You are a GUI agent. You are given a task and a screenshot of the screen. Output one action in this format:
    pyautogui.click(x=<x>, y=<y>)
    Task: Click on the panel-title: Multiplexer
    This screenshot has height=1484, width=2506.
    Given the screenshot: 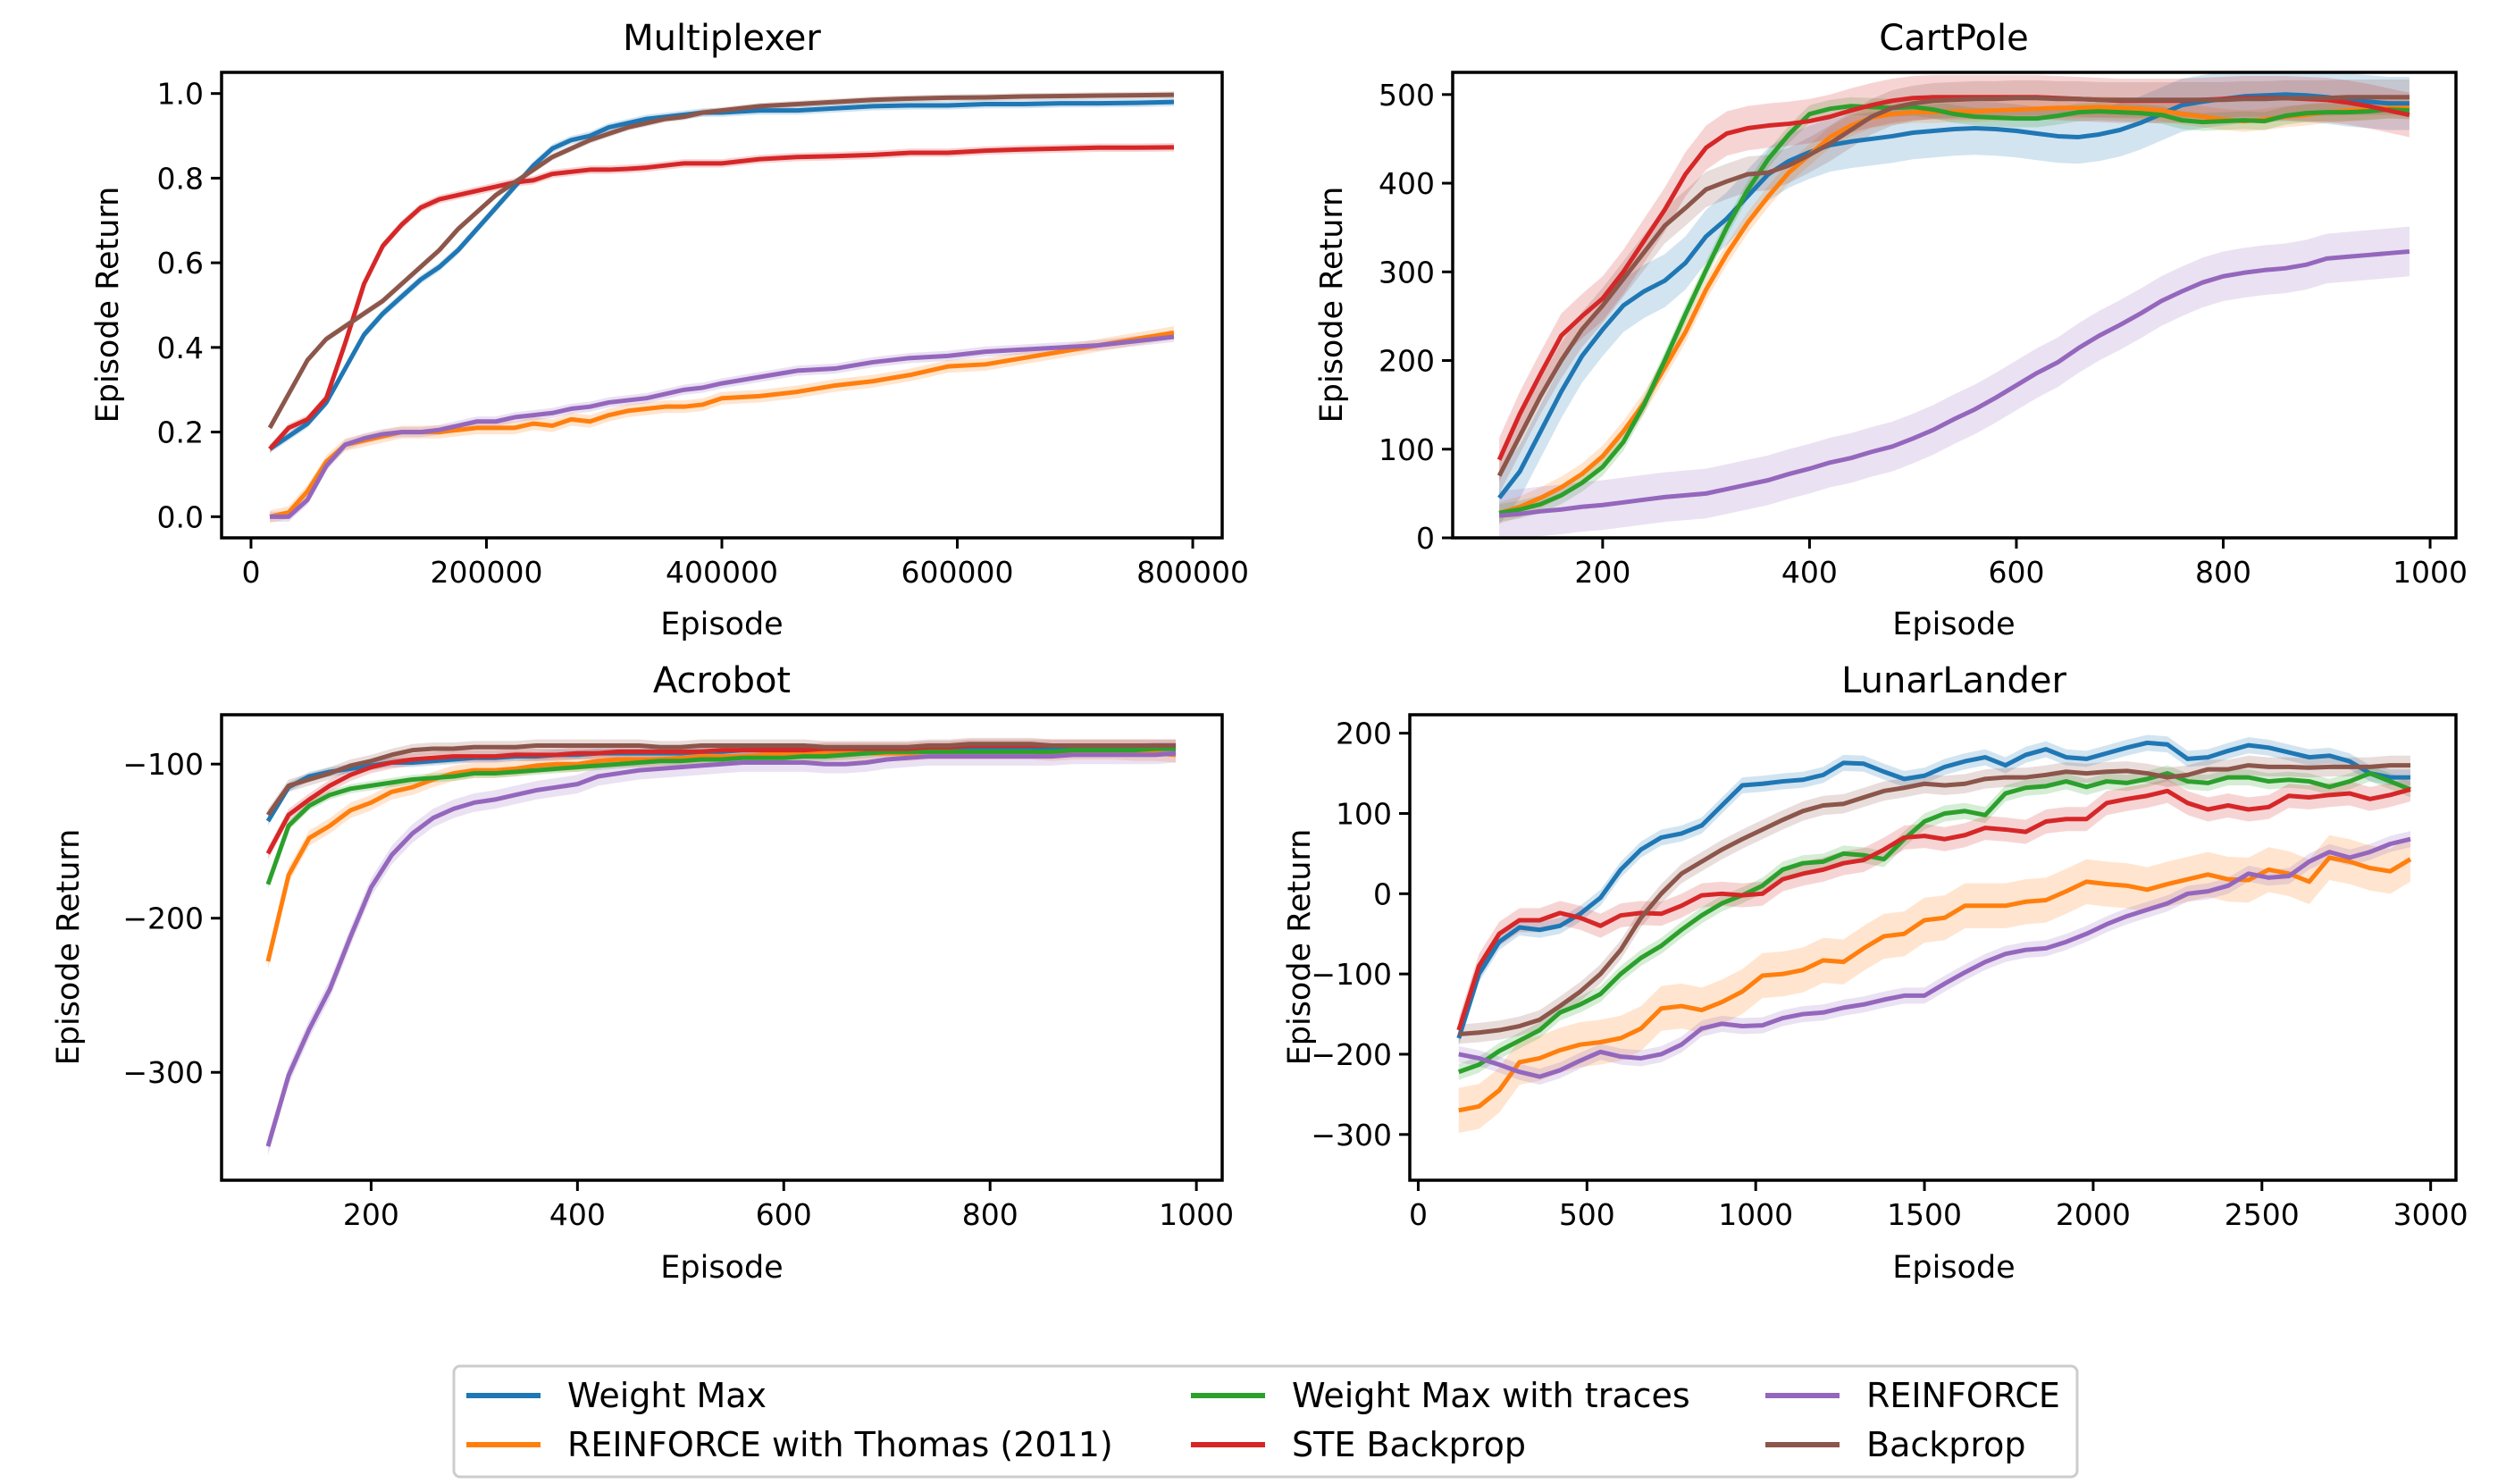 What is the action you would take?
    pyautogui.click(x=722, y=39)
    